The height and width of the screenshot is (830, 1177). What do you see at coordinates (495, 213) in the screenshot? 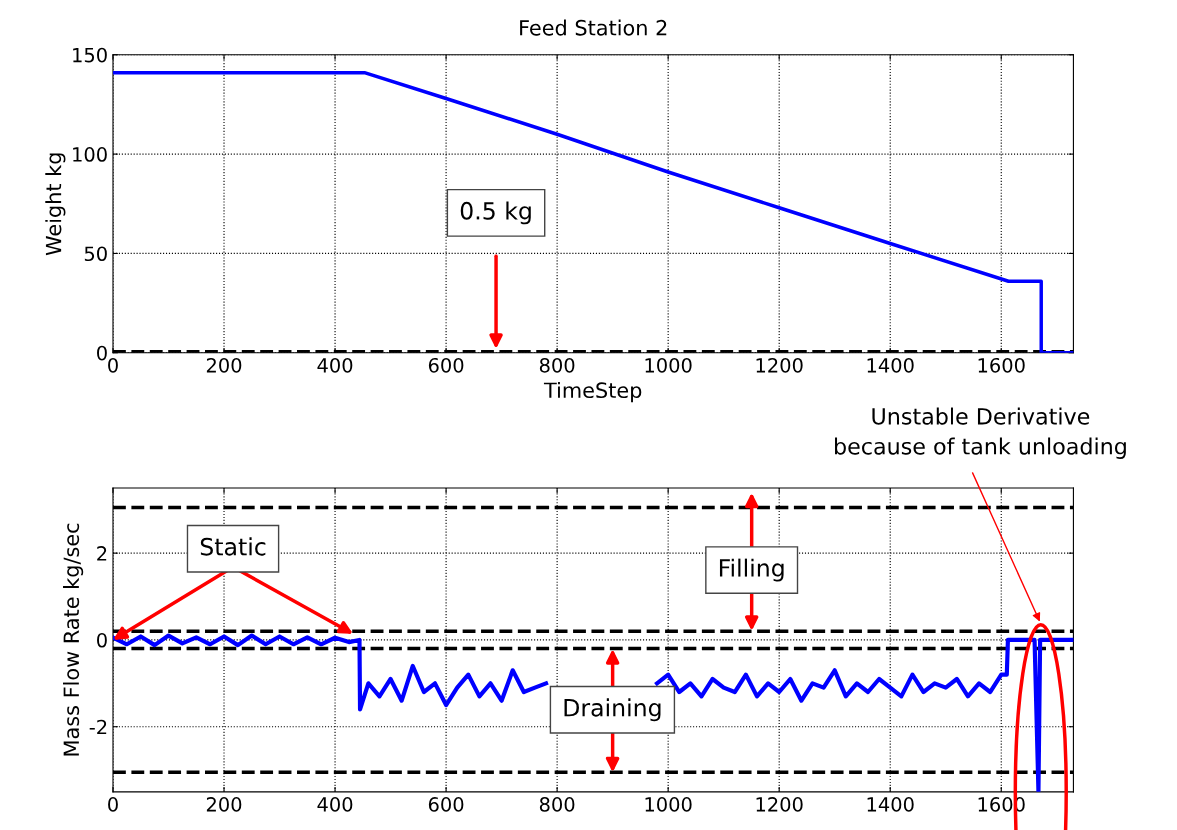
I see `ref-line-label: 0.5 kg` at bounding box center [495, 213].